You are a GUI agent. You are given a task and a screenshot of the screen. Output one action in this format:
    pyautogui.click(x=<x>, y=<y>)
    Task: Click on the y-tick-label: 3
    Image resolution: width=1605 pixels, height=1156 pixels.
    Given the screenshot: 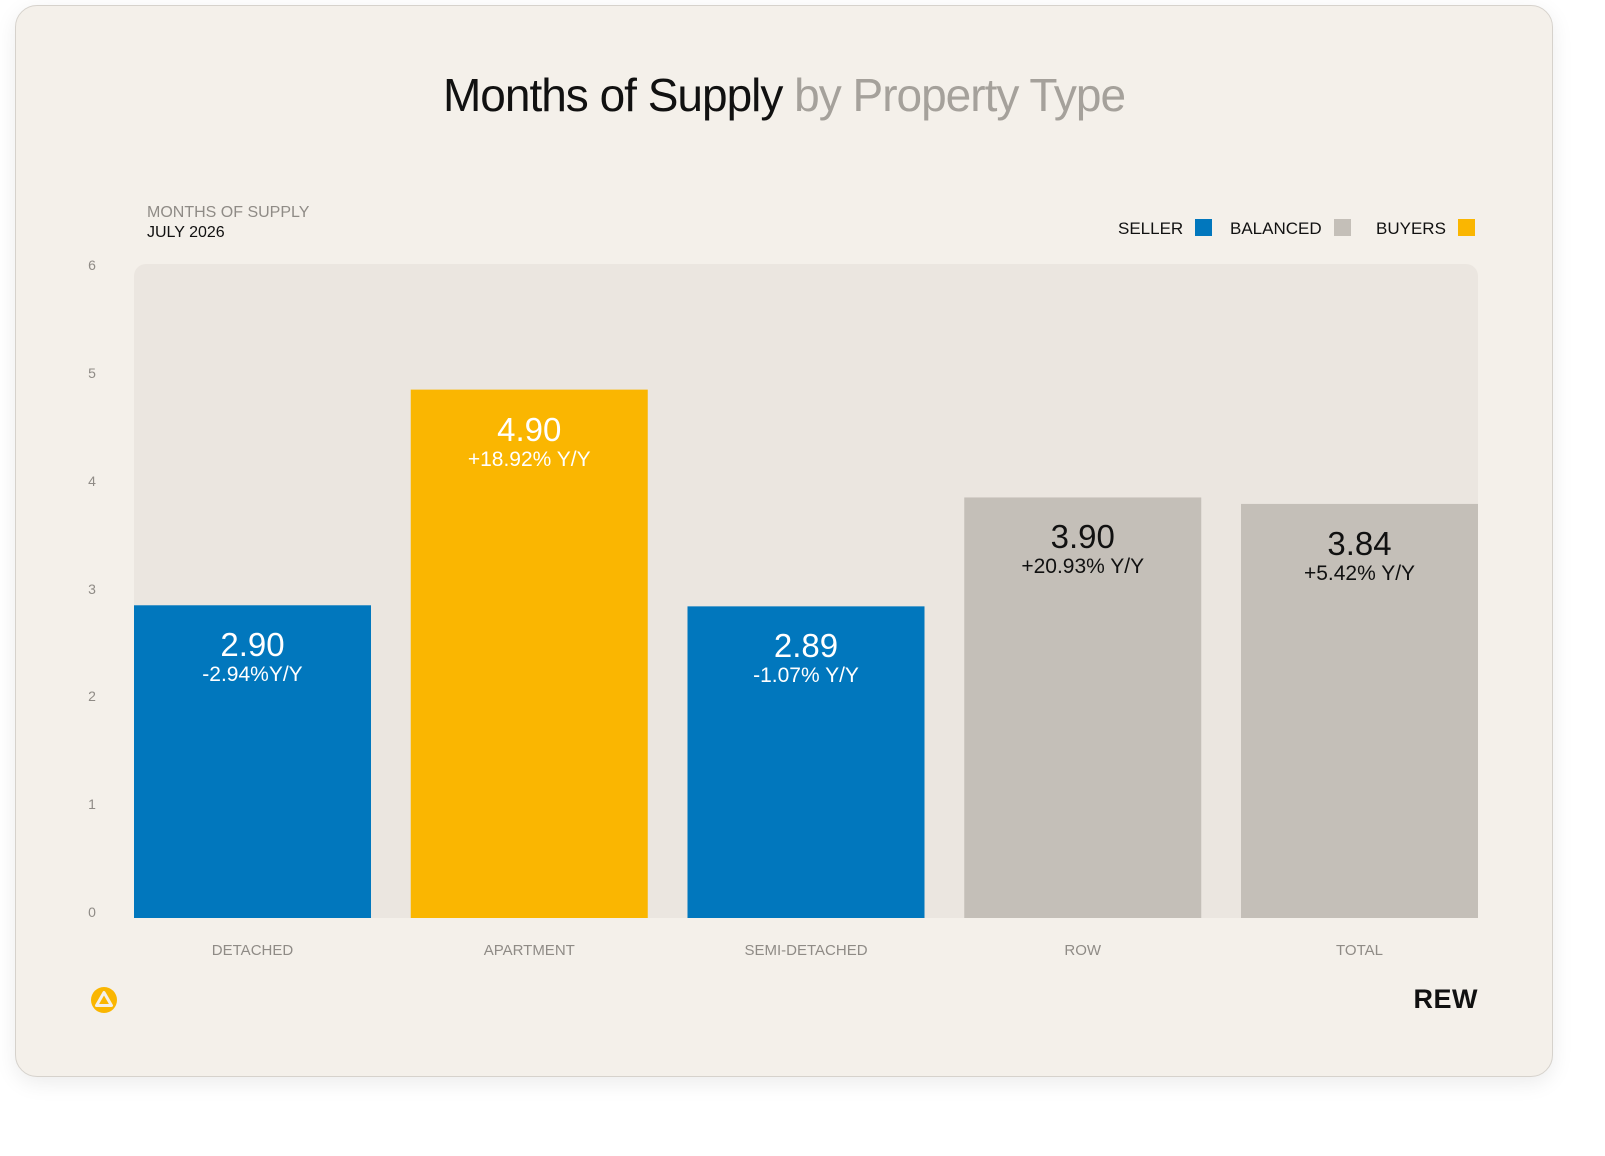 What is the action you would take?
    pyautogui.click(x=92, y=588)
    